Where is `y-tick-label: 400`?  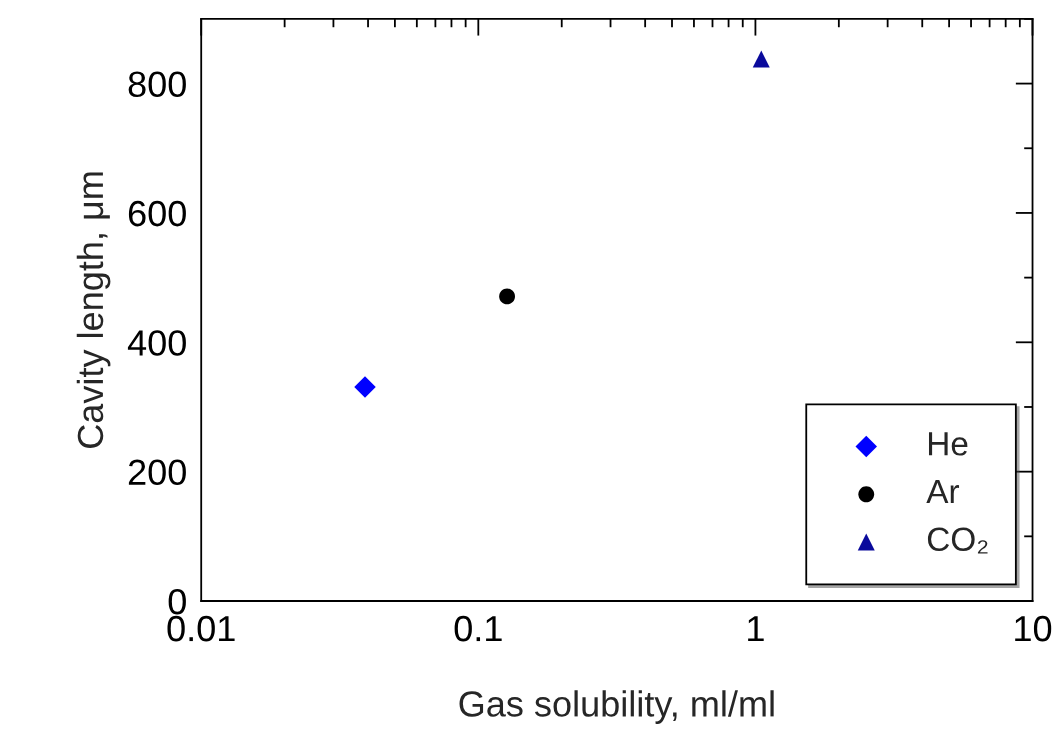
y-tick-label: 400 is located at coordinates (156, 343).